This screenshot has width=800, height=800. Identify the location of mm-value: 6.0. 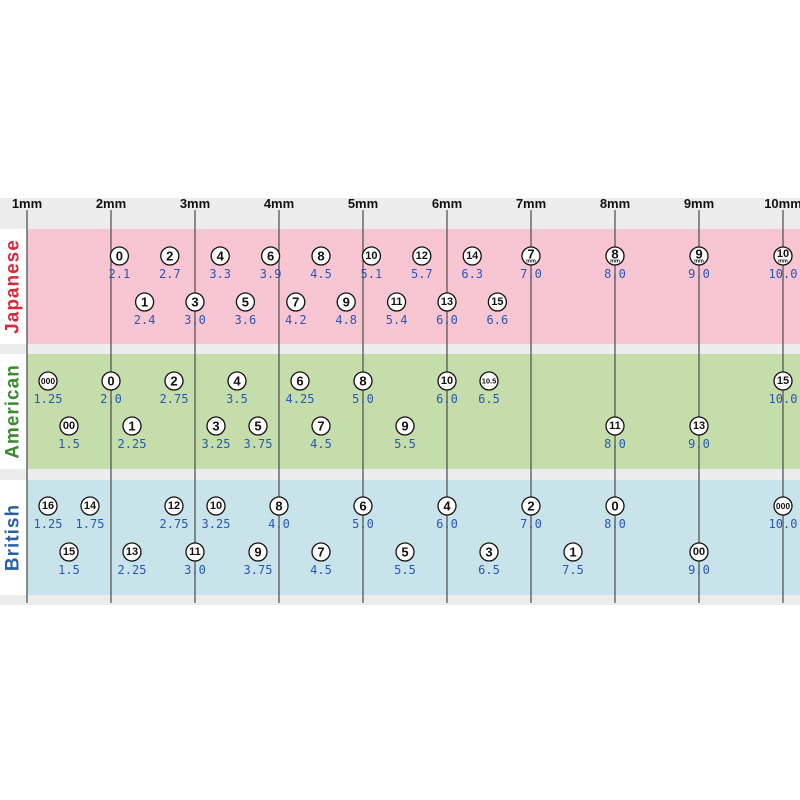
(447, 320).